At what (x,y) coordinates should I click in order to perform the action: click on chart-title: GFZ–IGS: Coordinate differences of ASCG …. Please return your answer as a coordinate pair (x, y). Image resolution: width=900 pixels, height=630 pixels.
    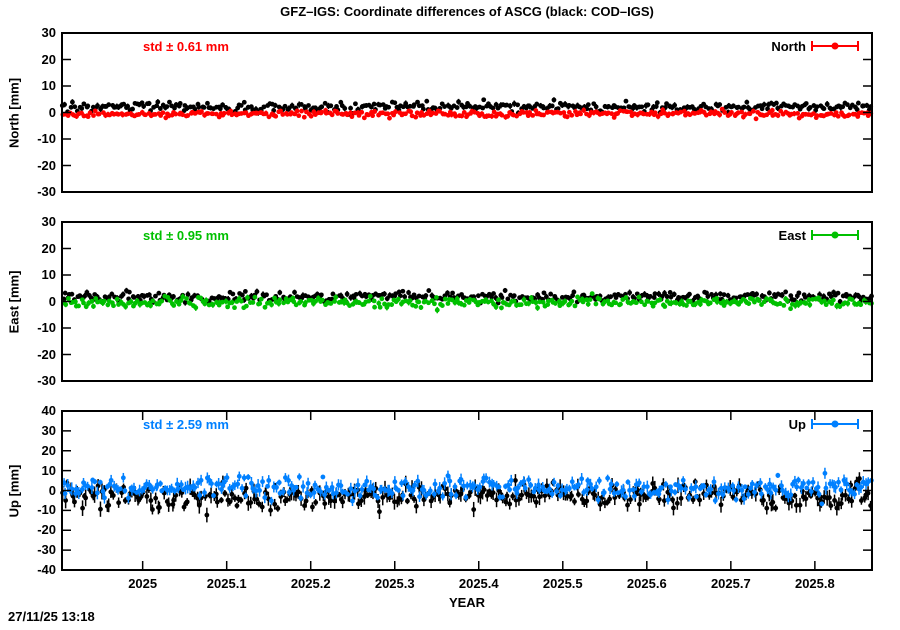
    Looking at the image, I should click on (467, 11).